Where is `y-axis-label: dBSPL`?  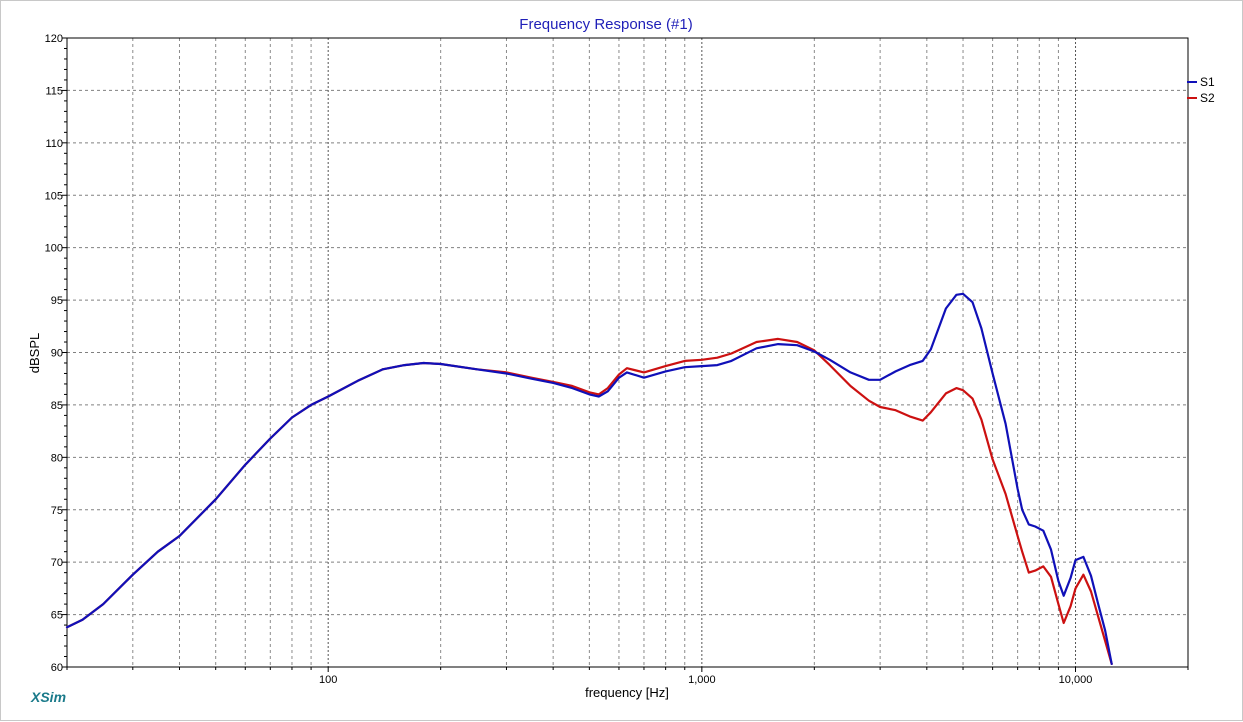 y-axis-label: dBSPL is located at coordinates (34, 353).